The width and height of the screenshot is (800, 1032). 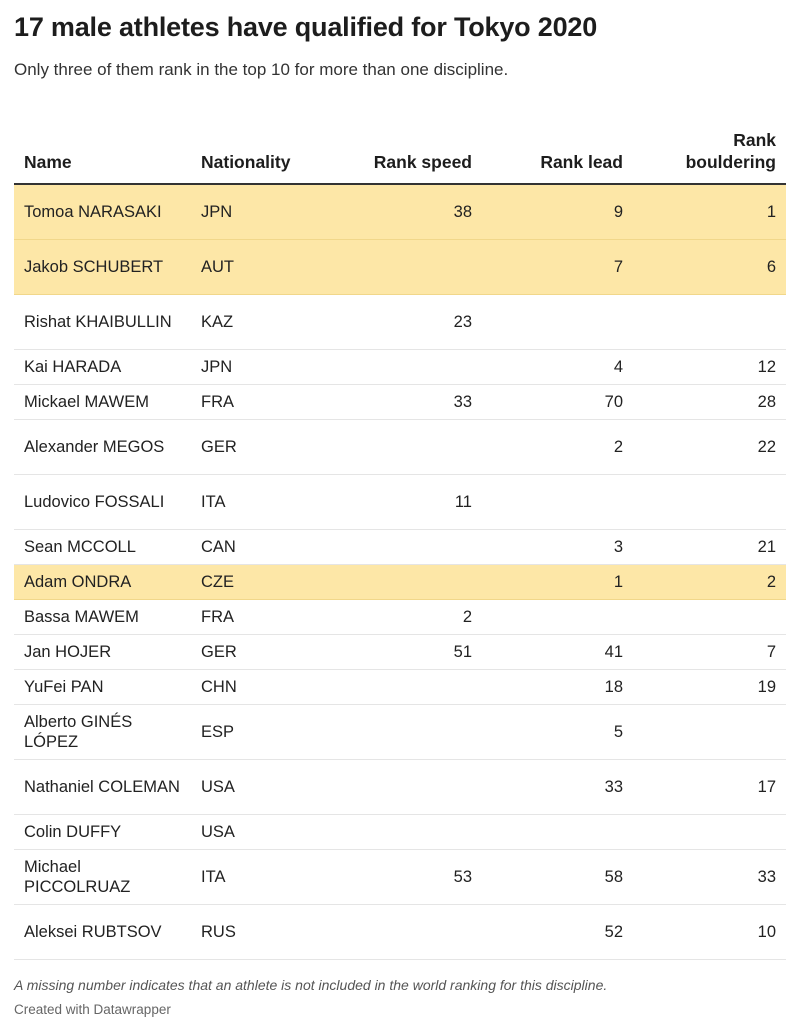 I want to click on cell-rank-speed: 38, so click(x=406, y=212).